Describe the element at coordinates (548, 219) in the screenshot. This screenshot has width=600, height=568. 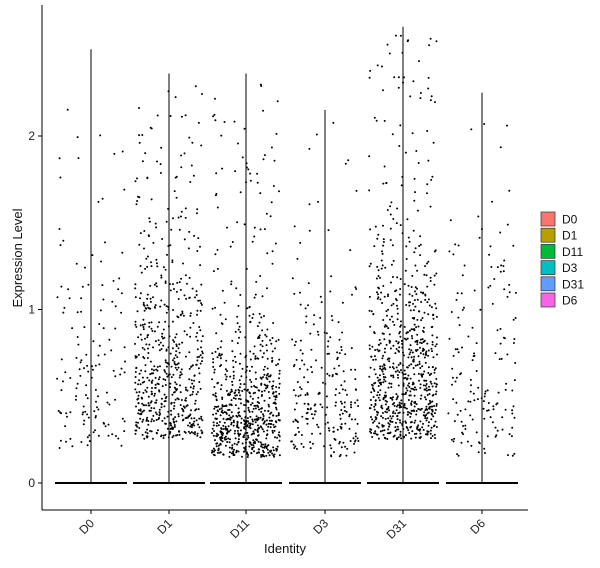
I see `legend-swatch-D0` at that location.